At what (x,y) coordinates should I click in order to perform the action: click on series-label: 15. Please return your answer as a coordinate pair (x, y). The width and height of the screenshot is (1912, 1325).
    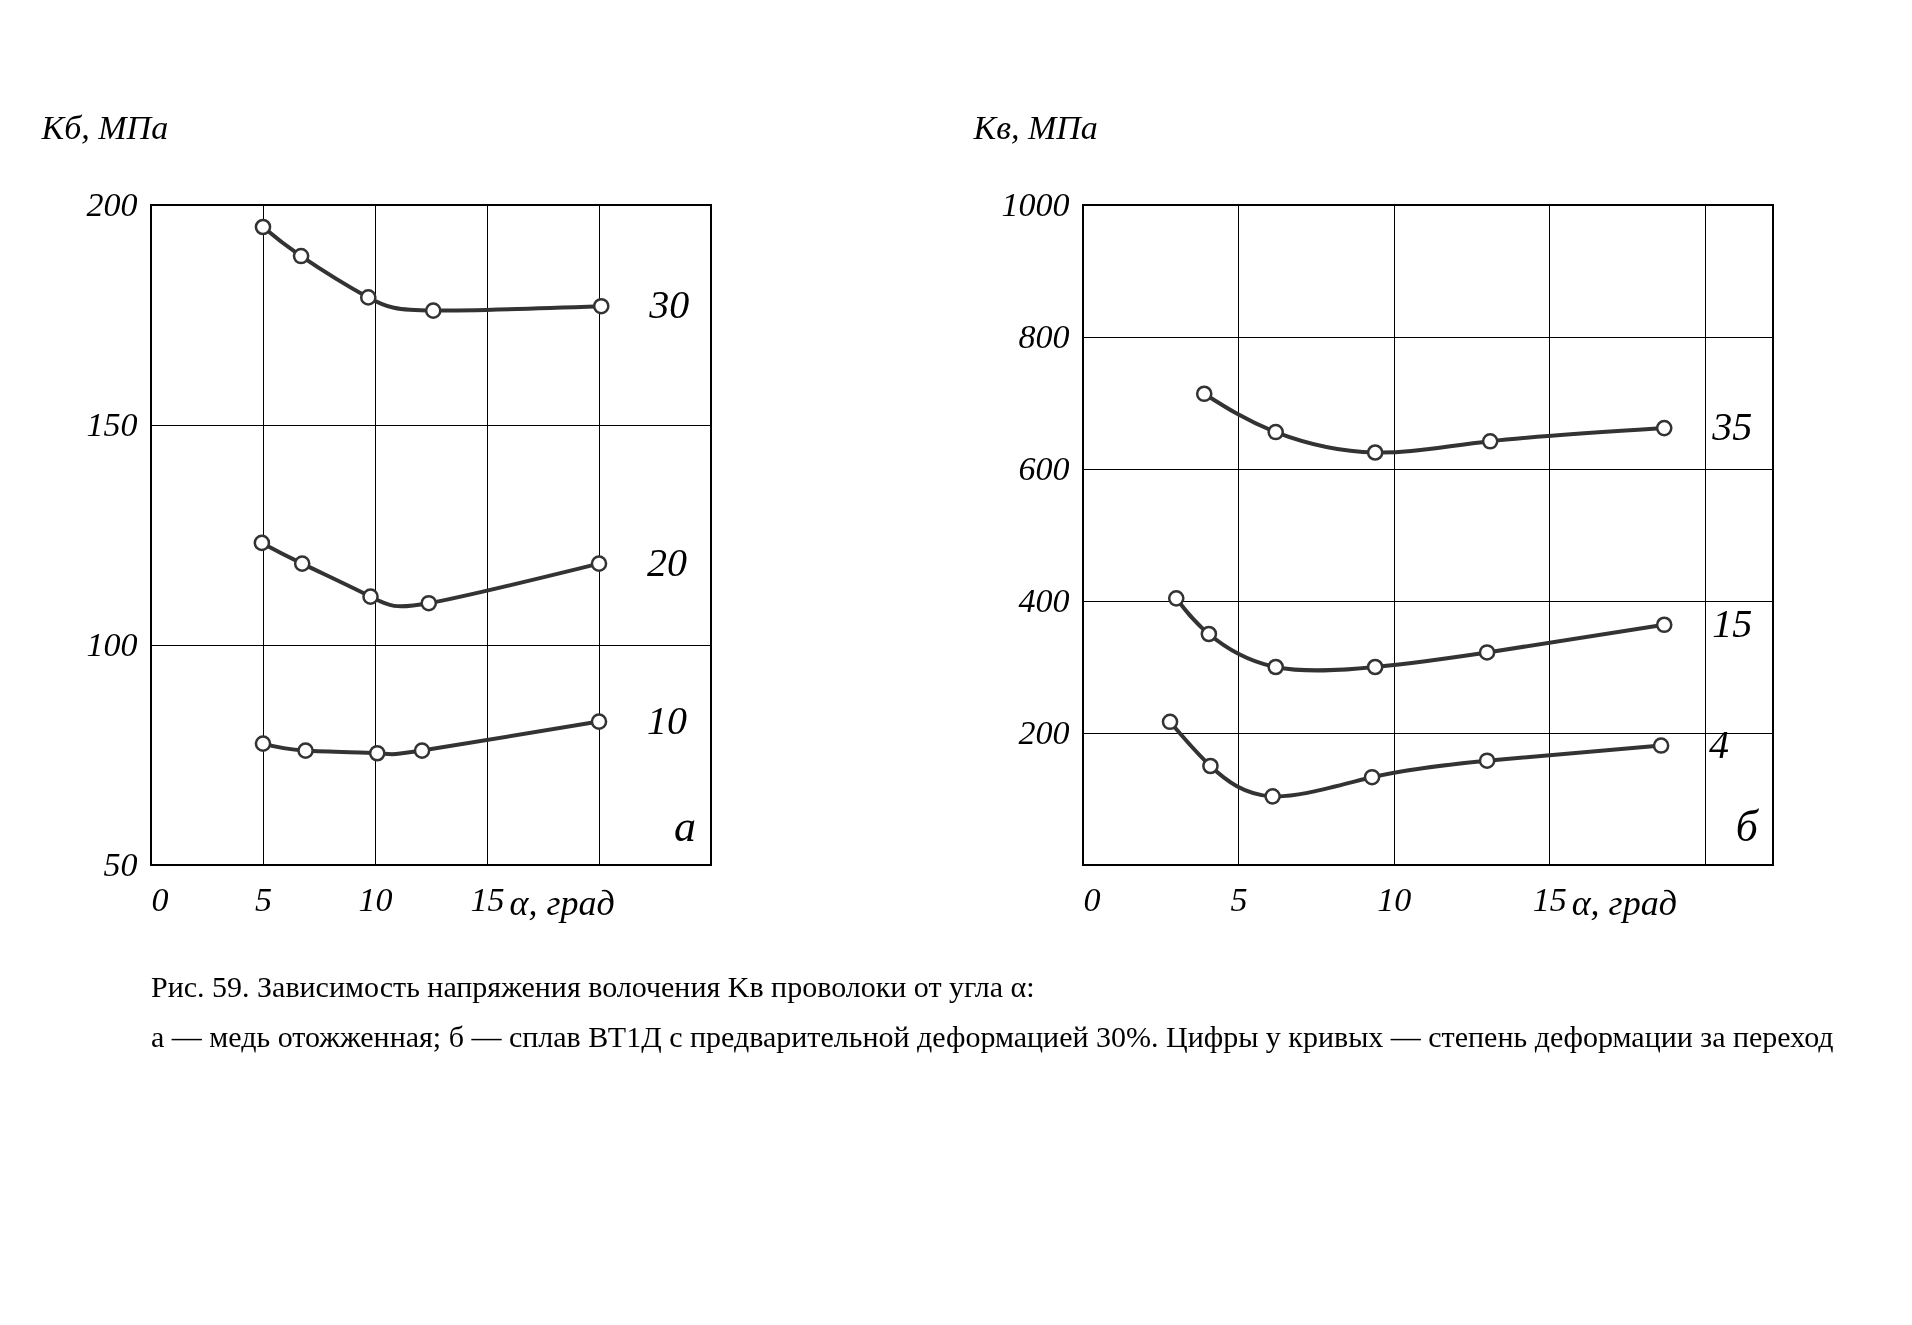
    Looking at the image, I should click on (1732, 623).